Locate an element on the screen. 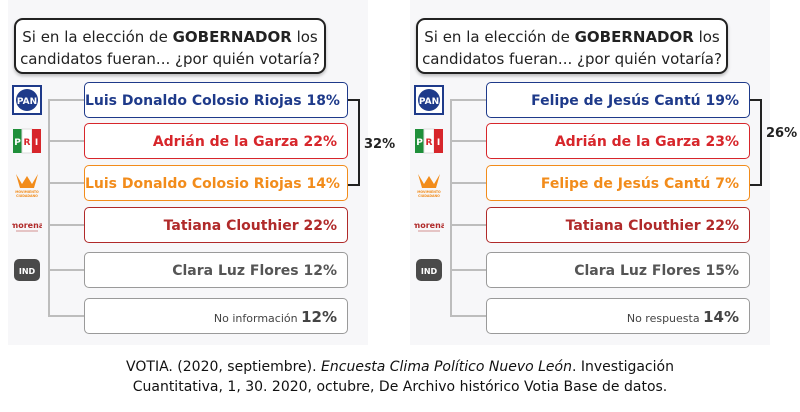 The height and width of the screenshot is (412, 800). candidate-row: Felipe de Jesús Cantú 7% is located at coordinates (618, 183).